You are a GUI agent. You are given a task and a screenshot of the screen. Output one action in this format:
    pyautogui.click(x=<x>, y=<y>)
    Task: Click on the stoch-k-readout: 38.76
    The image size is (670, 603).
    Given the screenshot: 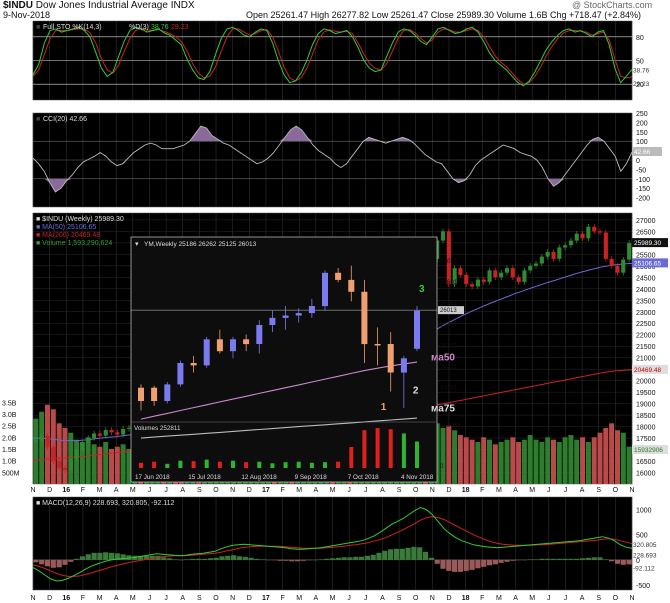 What is the action you would take?
    pyautogui.click(x=641, y=70)
    